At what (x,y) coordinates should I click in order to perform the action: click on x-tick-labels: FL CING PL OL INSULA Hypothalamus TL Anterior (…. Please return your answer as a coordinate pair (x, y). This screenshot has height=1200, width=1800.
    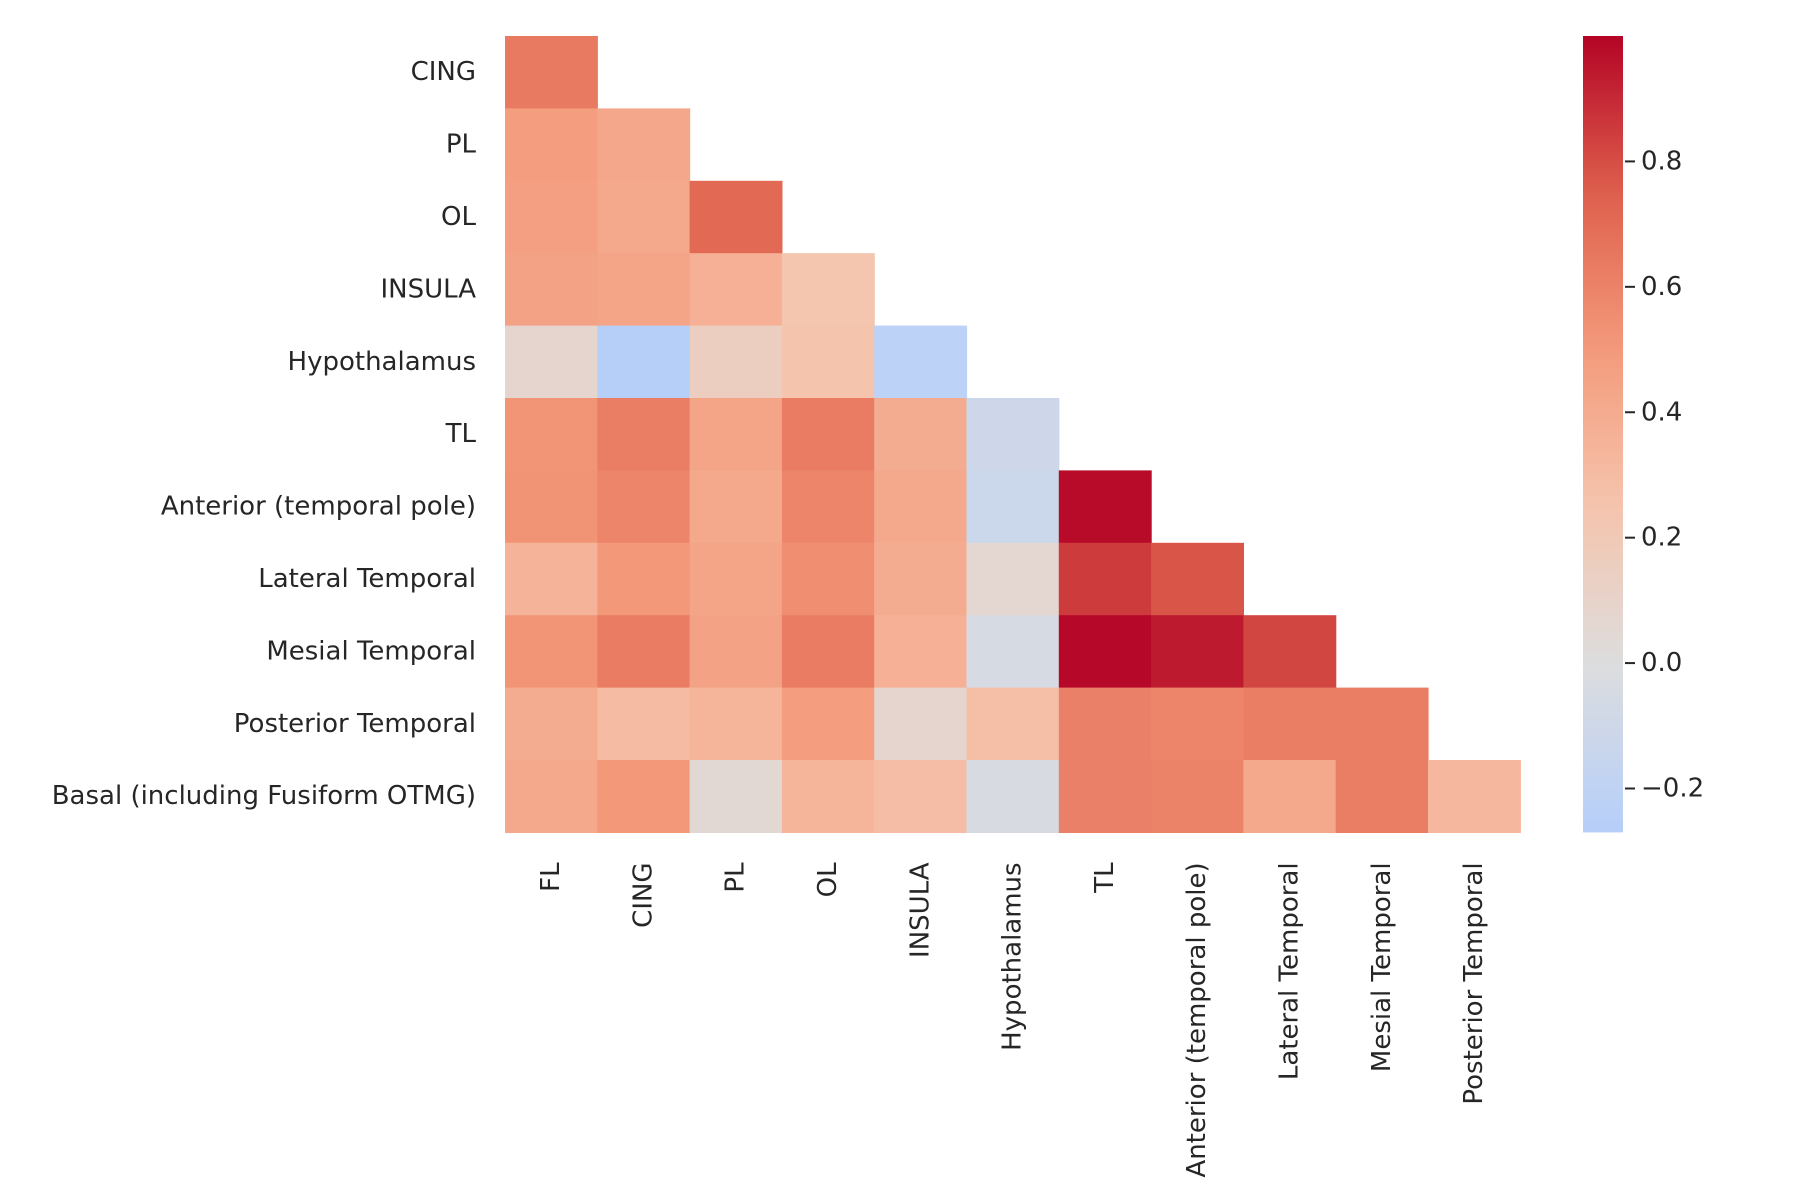
    Looking at the image, I should click on (1012, 1020).